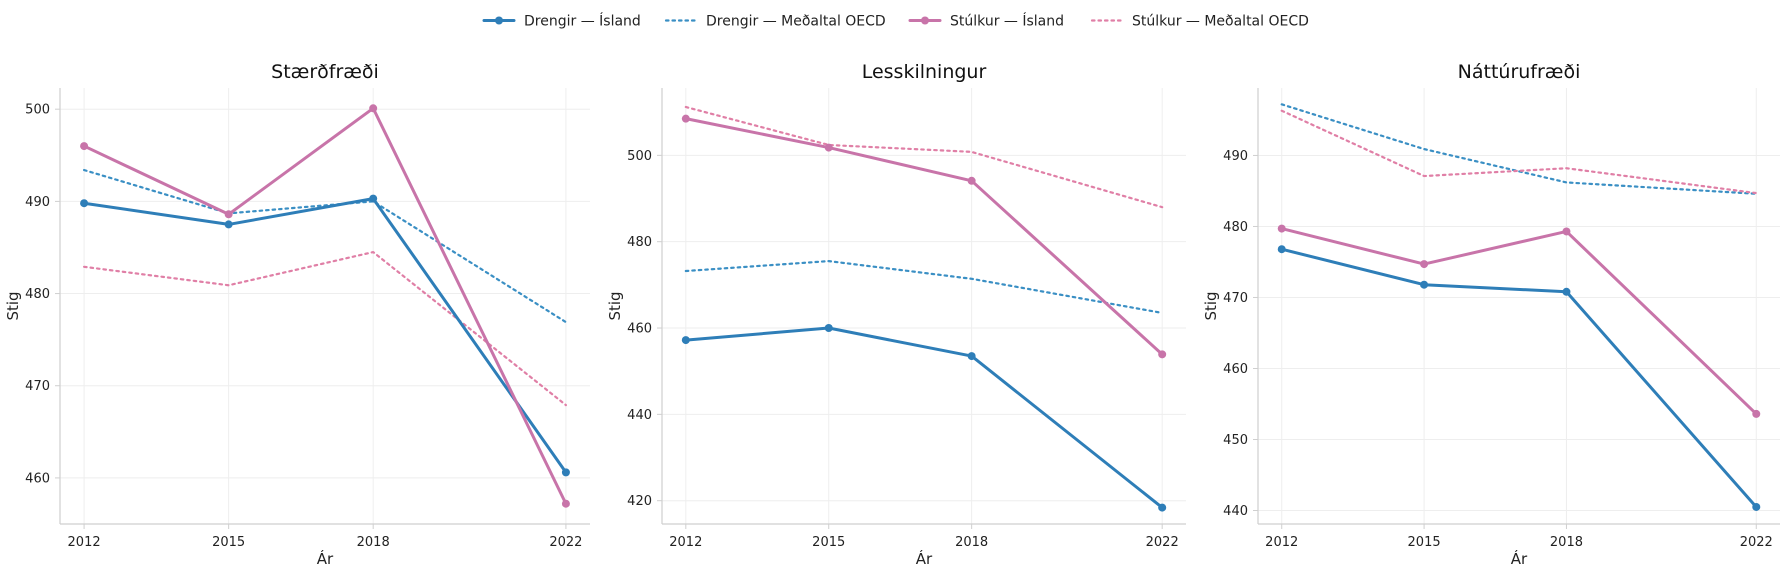 The width and height of the screenshot is (1790, 578). Describe the element at coordinates (796, 22) in the screenshot. I see `legend-label: Drengir — Meðaltal OECD` at that location.